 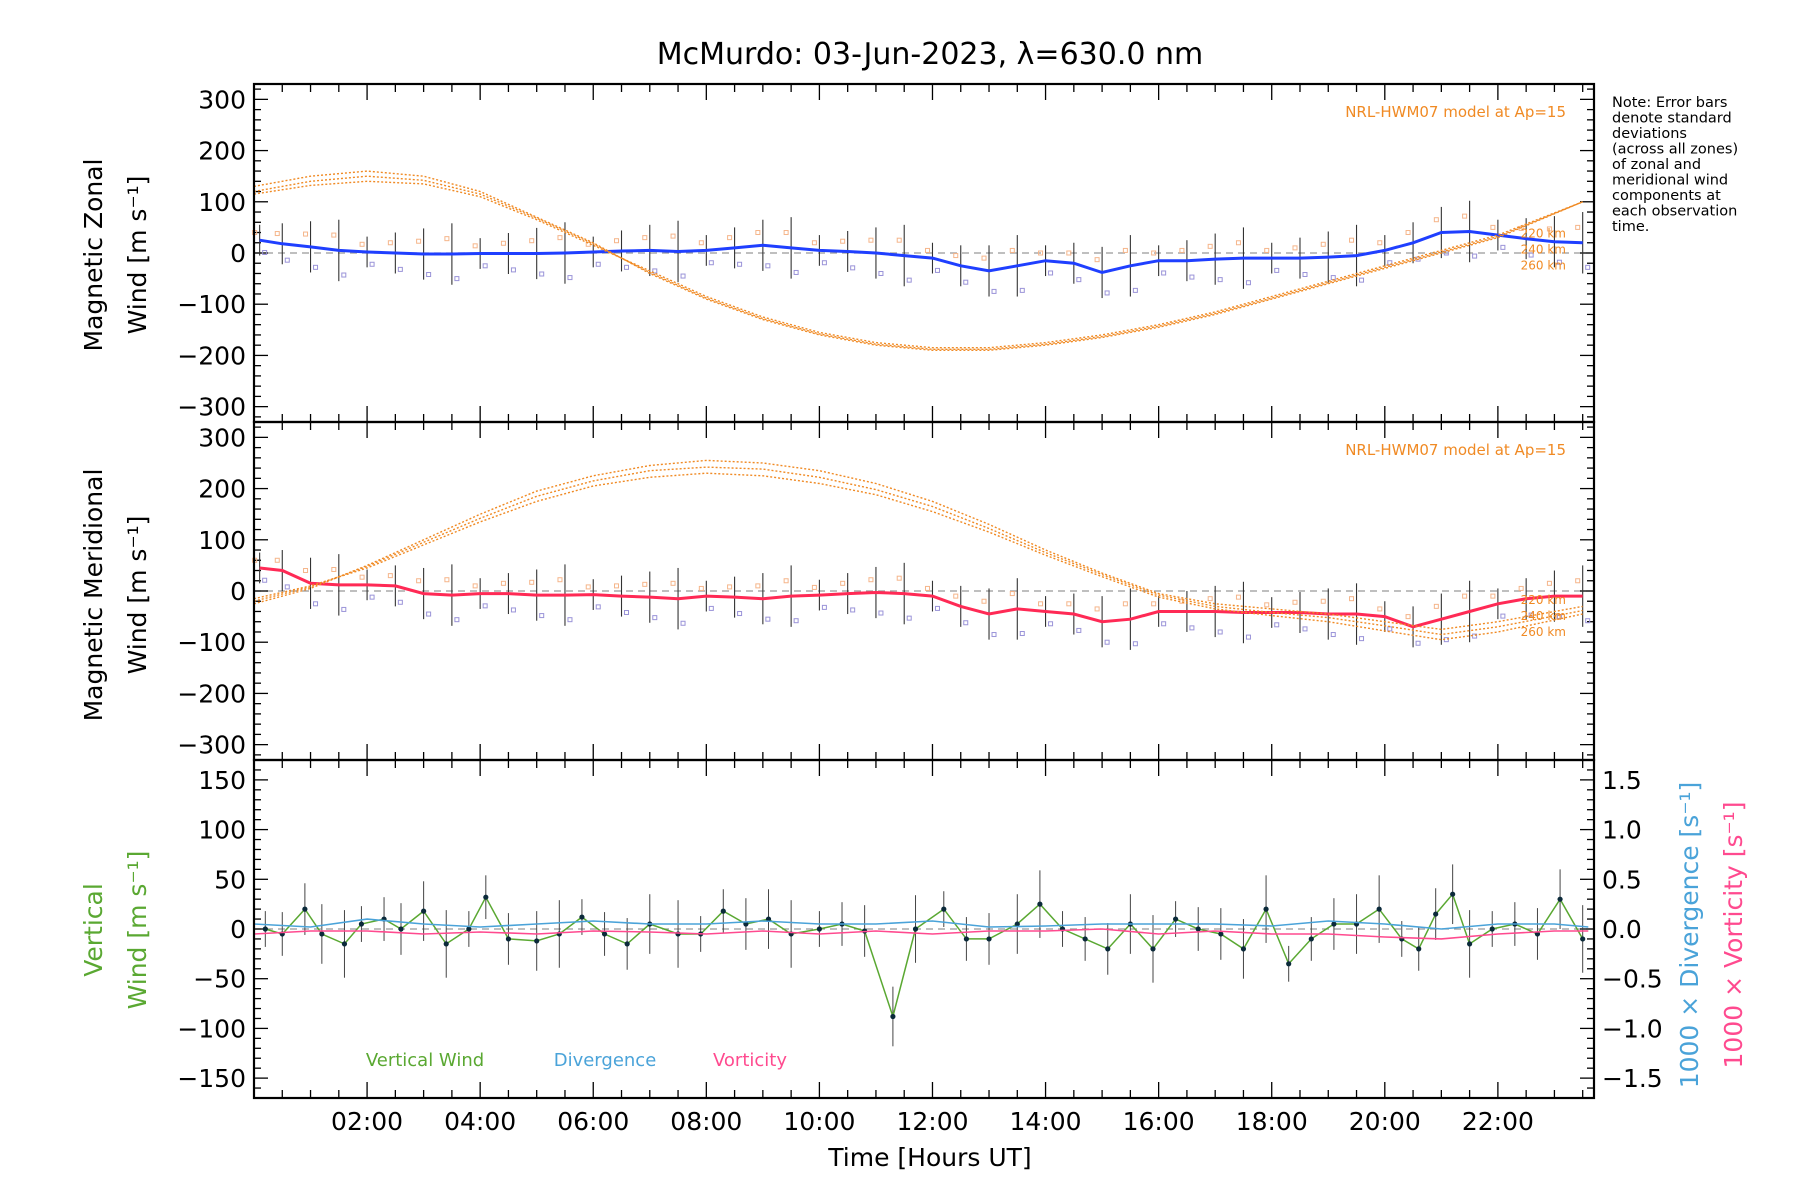 I want to click on note-line: components at, so click(x=1666, y=196).